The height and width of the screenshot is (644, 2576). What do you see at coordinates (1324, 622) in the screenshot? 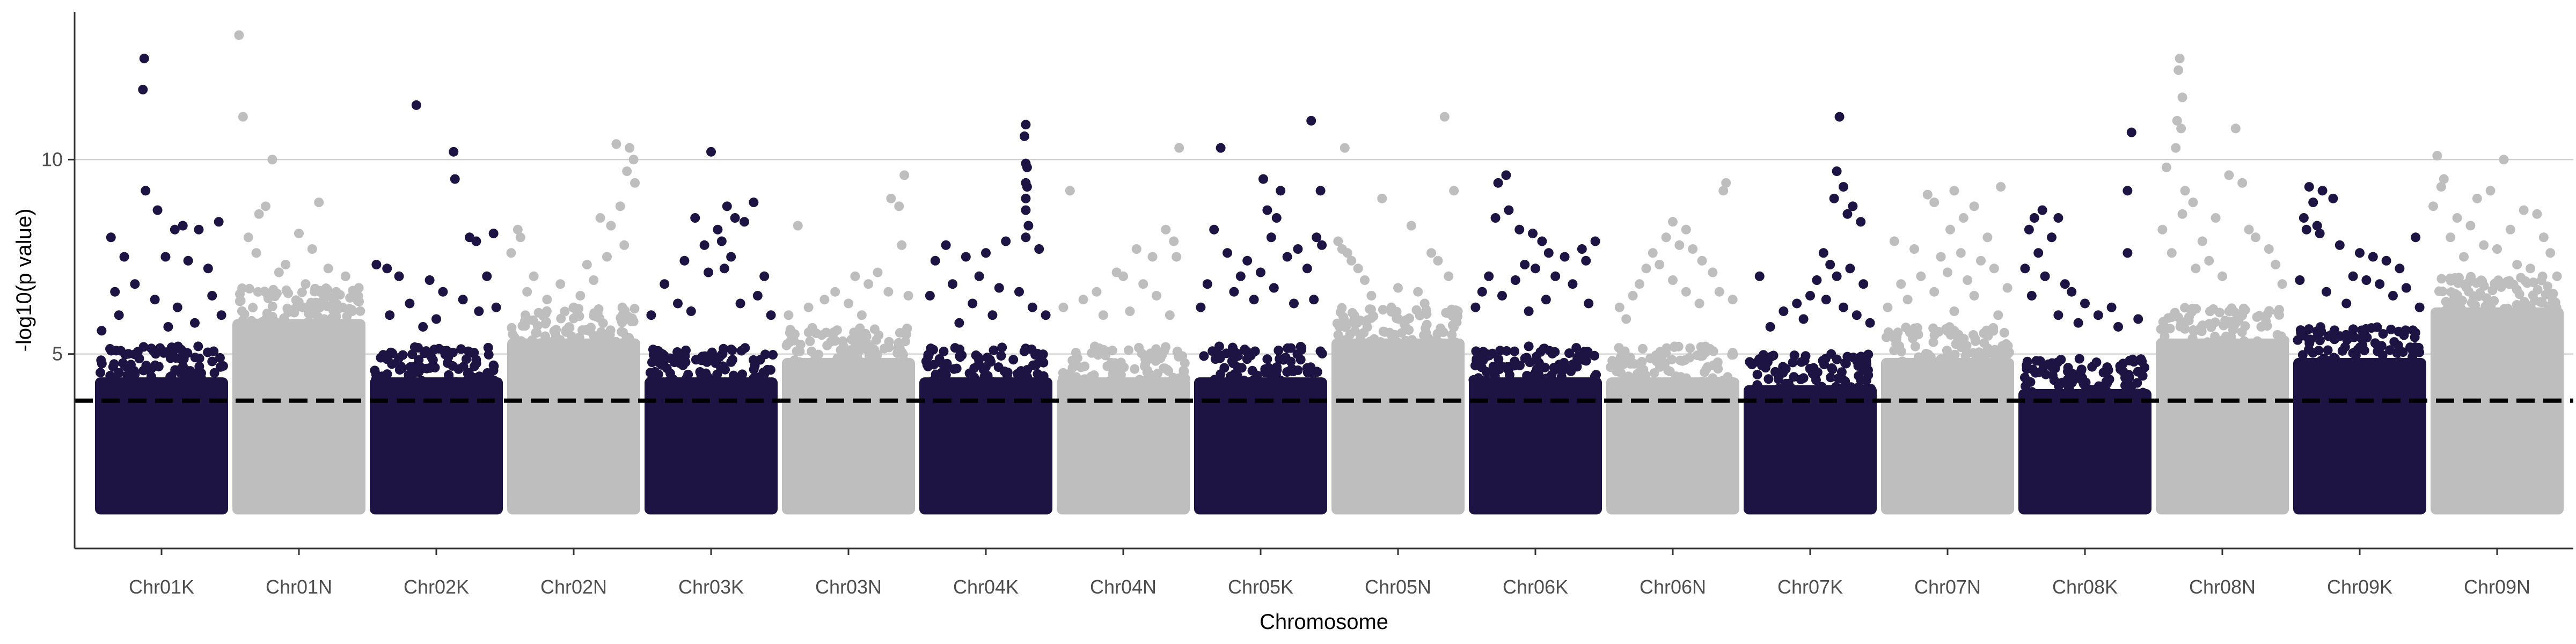
I see `x-axis-title: Chromosome` at bounding box center [1324, 622].